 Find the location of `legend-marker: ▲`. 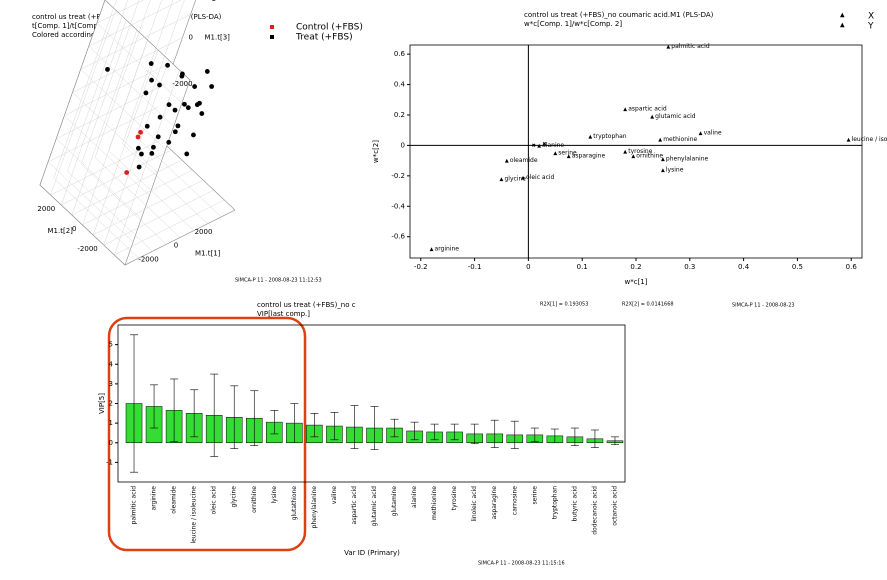

legend-marker: ▲ is located at coordinates (842, 25).